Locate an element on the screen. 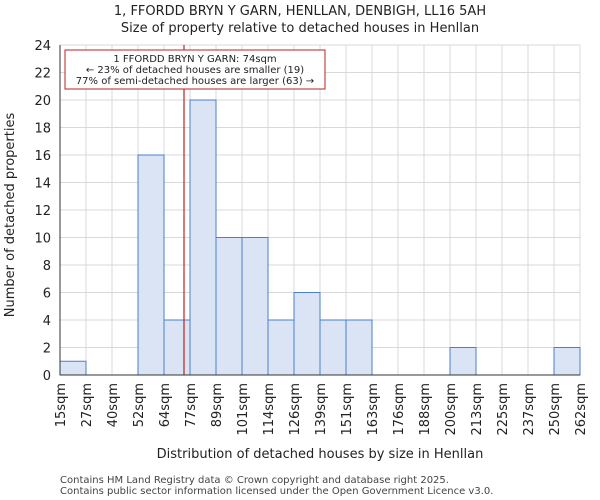  annotation-line-1: 1 FFORDD BRYN Y GARN: 74sqm is located at coordinates (194, 59).